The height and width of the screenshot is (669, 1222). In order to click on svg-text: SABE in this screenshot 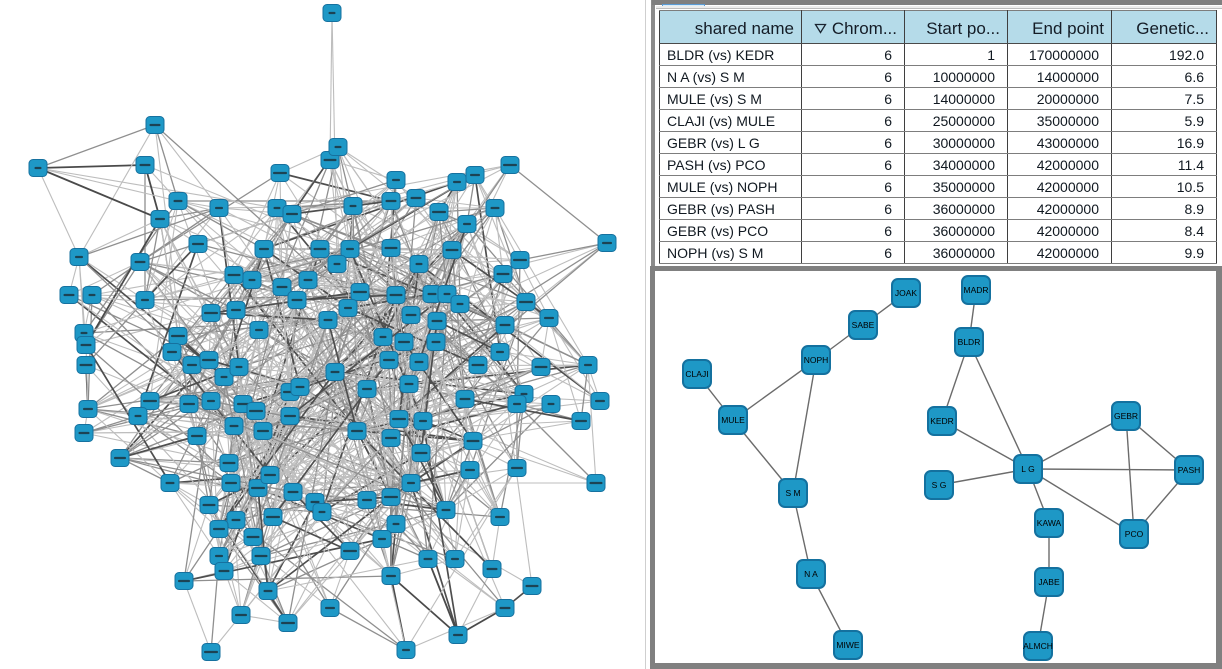, I will do `click(863, 325)`.